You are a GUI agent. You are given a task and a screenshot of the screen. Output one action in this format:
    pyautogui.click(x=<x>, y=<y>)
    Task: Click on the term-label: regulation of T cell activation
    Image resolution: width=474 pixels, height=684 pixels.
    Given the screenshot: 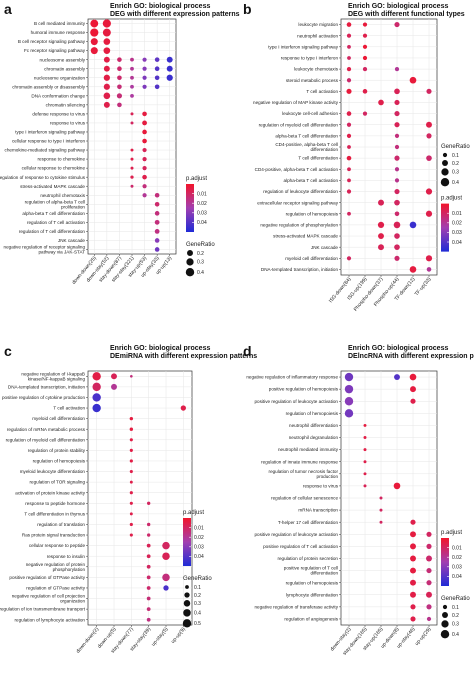 What is the action you would take?
    pyautogui.click(x=56, y=222)
    